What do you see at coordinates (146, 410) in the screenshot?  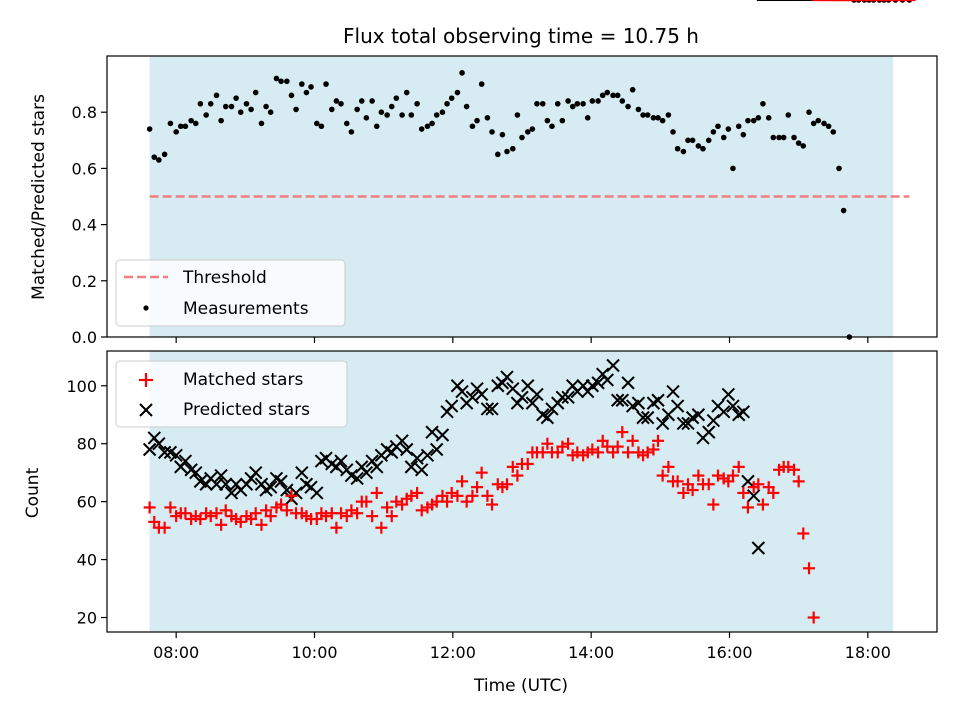 I see `legend-predicted-swatch` at bounding box center [146, 410].